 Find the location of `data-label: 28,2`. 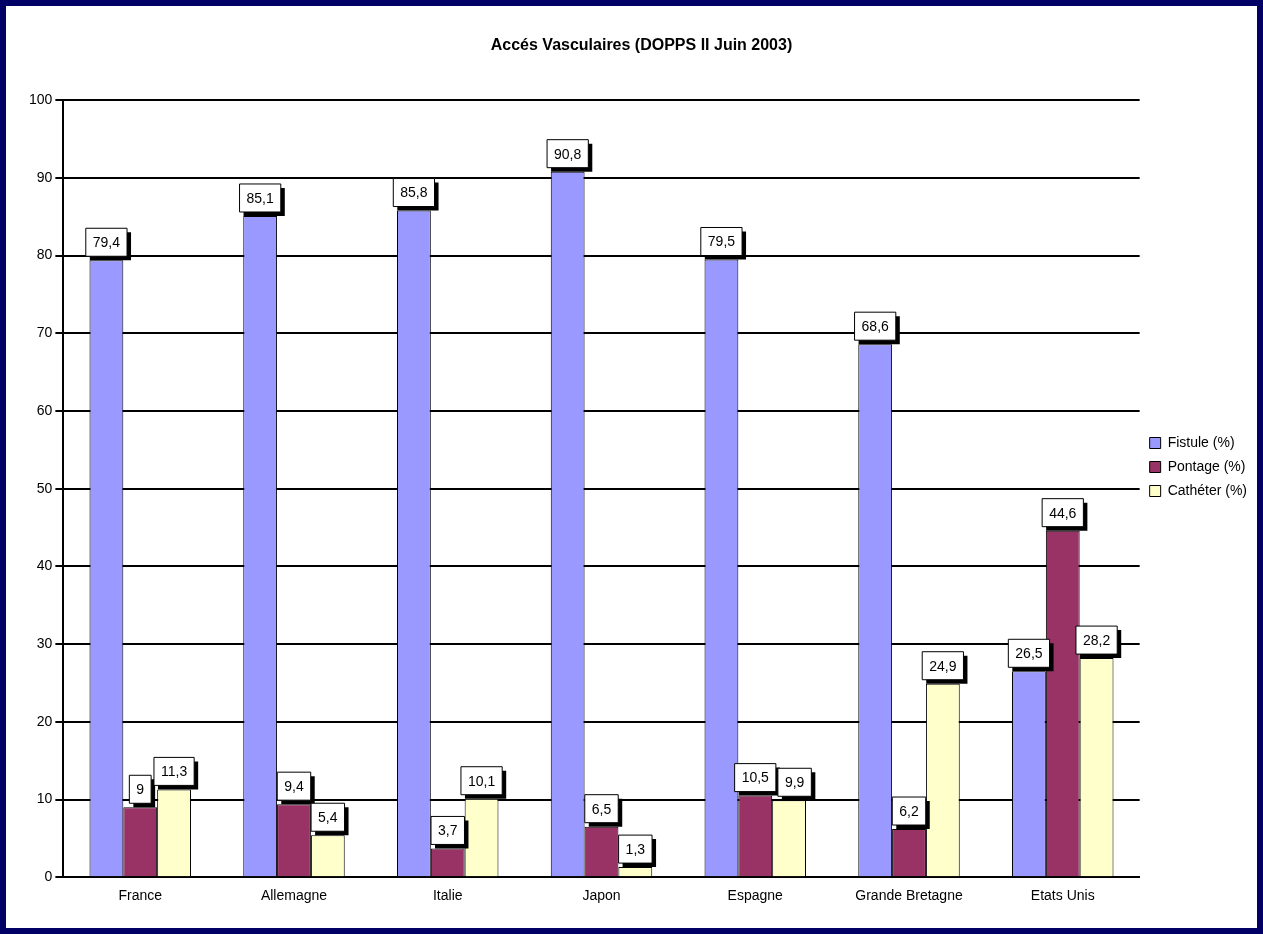

data-label: 28,2 is located at coordinates (1096, 639).